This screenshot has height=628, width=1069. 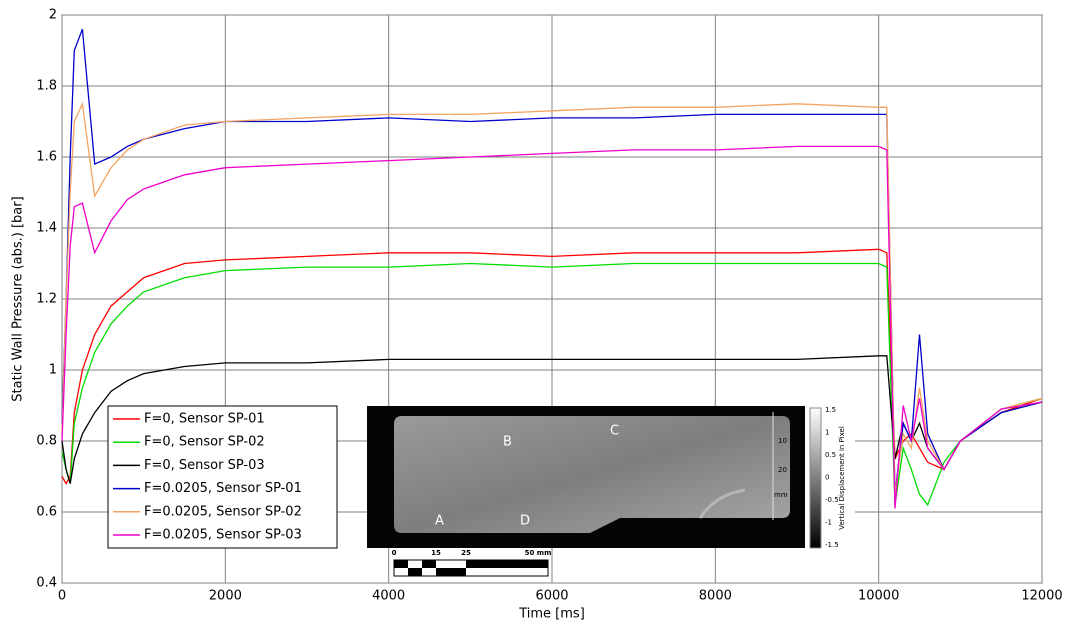 I want to click on legend-label: F=0.0205, Sensor SP-03, so click(x=223, y=535).